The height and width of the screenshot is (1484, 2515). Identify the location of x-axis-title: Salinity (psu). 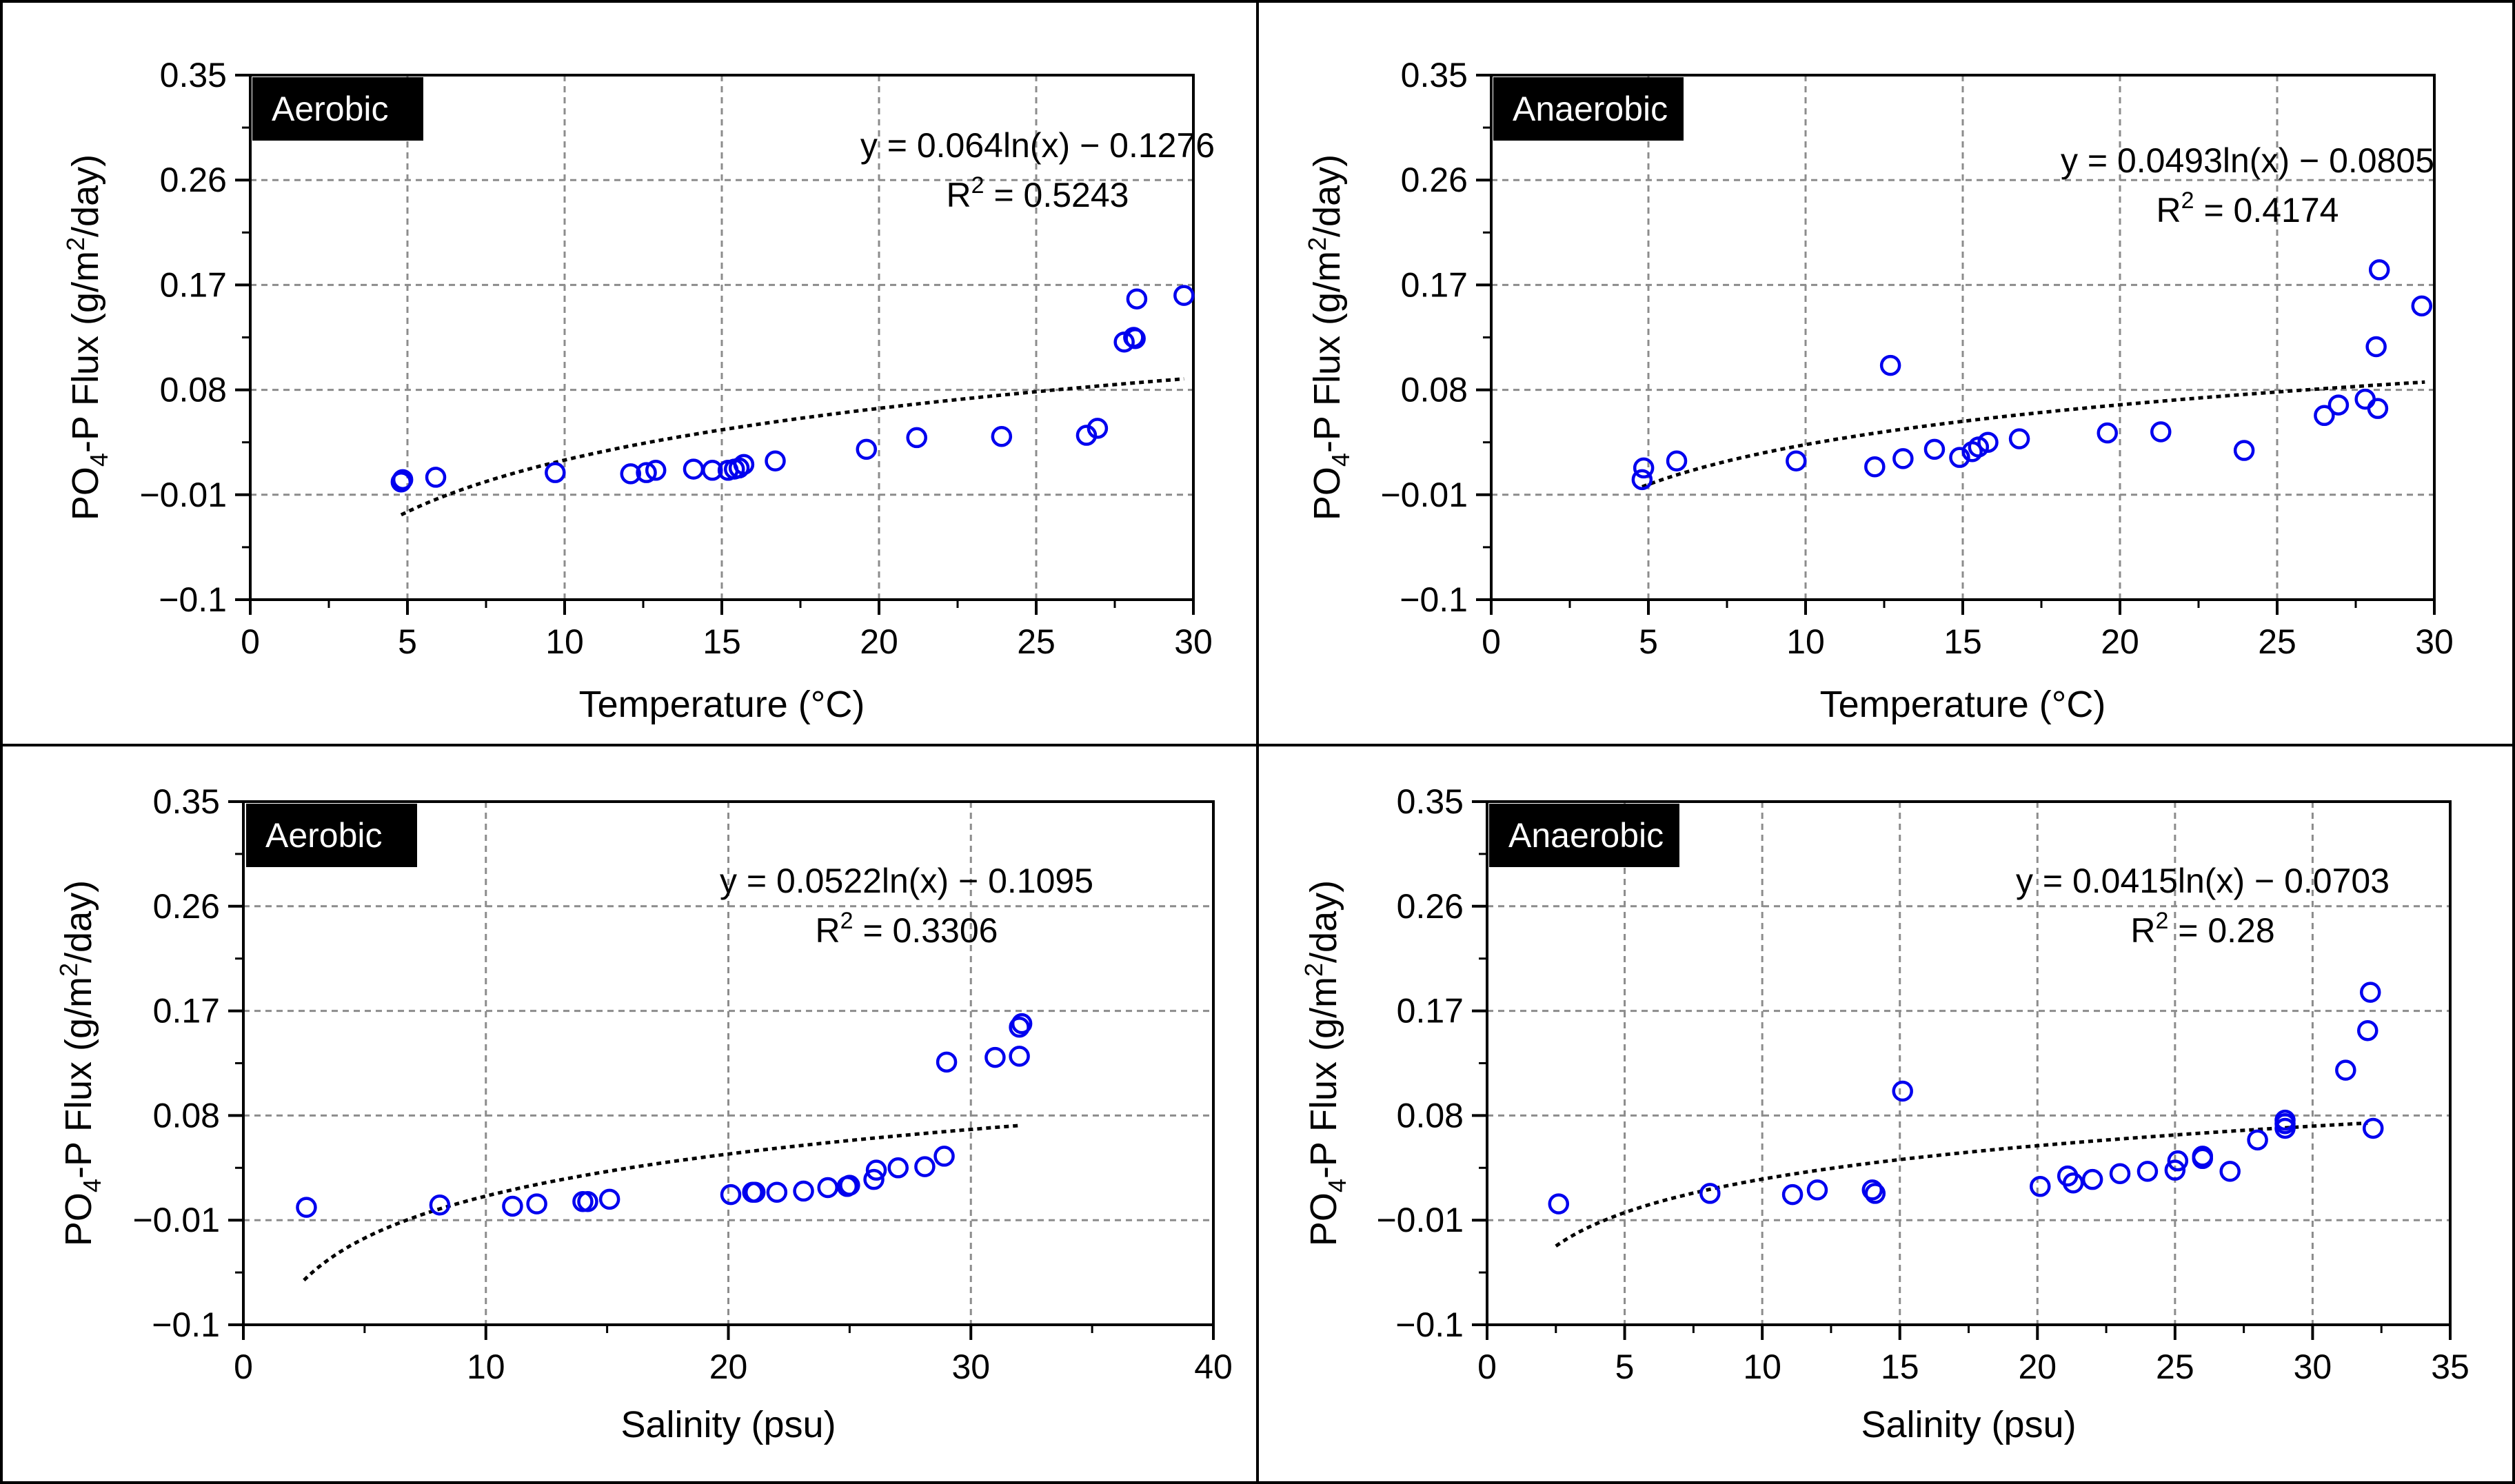
(1968, 1424).